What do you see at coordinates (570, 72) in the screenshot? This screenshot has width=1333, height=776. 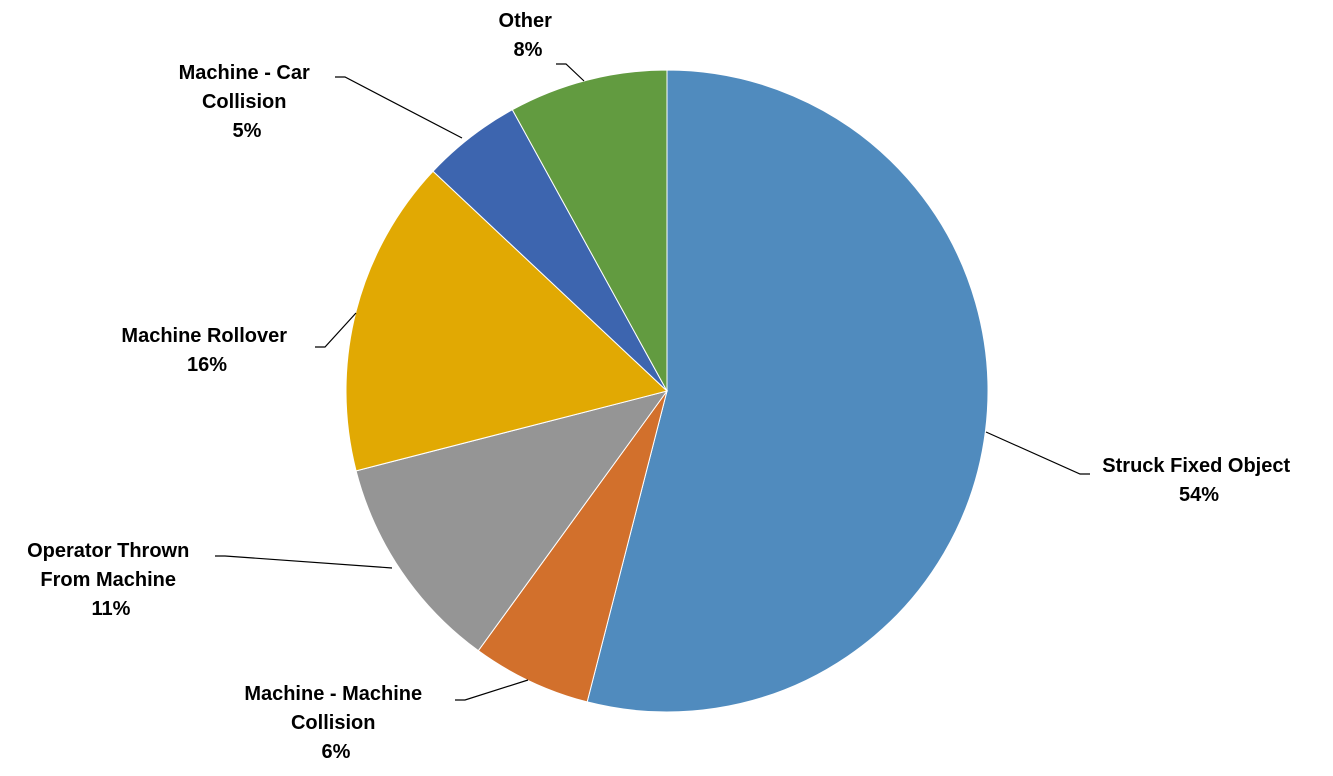 I see `leader-line-other` at bounding box center [570, 72].